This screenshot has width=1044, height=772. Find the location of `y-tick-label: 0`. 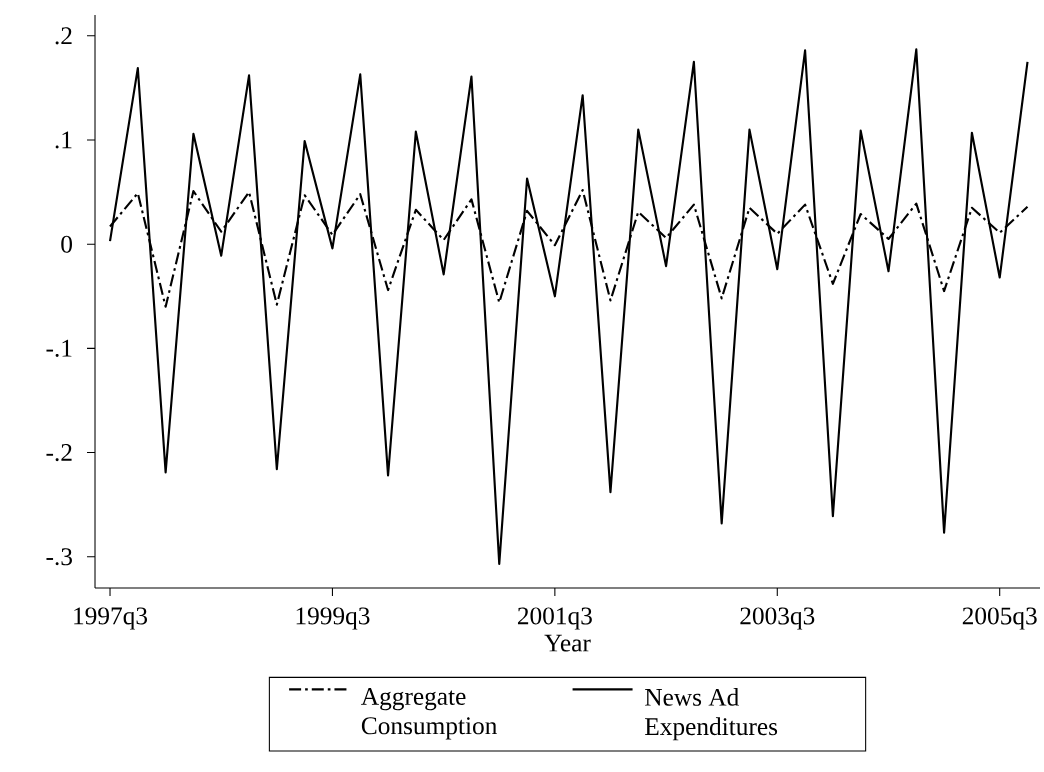

y-tick-label: 0 is located at coordinates (66, 244).